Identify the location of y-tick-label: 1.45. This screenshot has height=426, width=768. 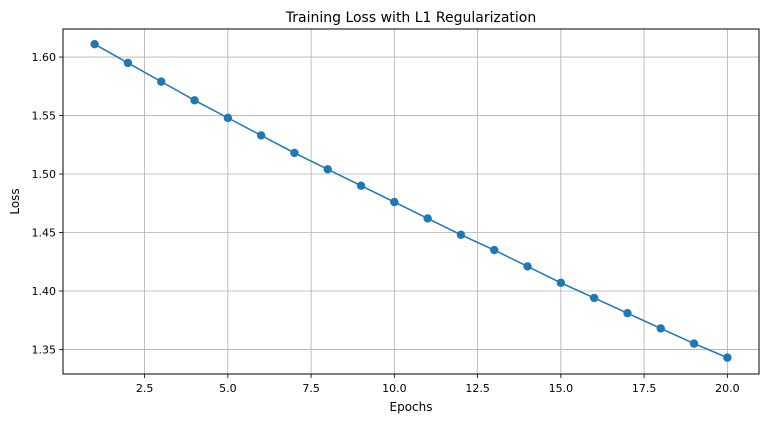
(44, 232).